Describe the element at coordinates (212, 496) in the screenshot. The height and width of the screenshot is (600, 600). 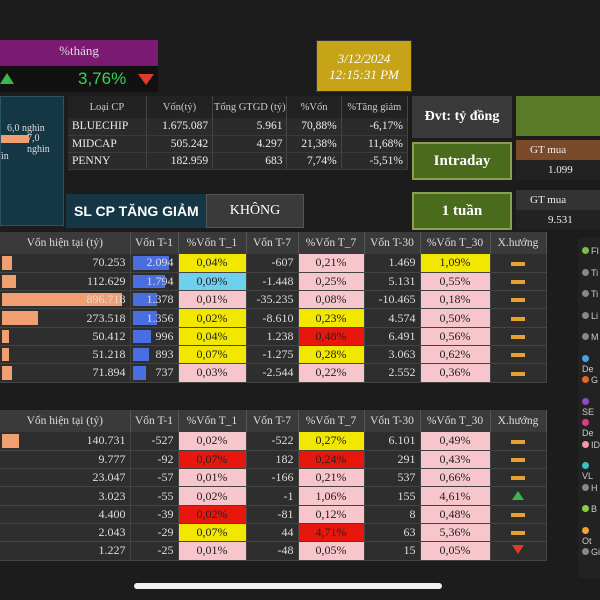
I see `cell-p1: 0,02%` at that location.